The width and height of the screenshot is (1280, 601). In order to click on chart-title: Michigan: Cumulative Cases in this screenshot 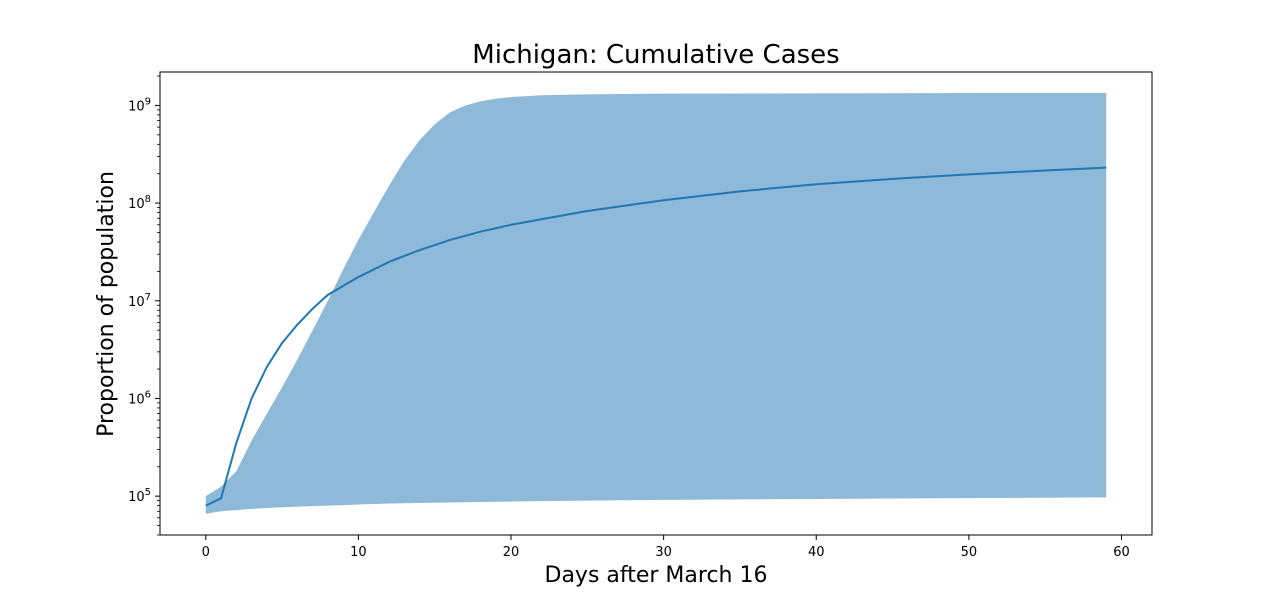, I will do `click(655, 55)`.